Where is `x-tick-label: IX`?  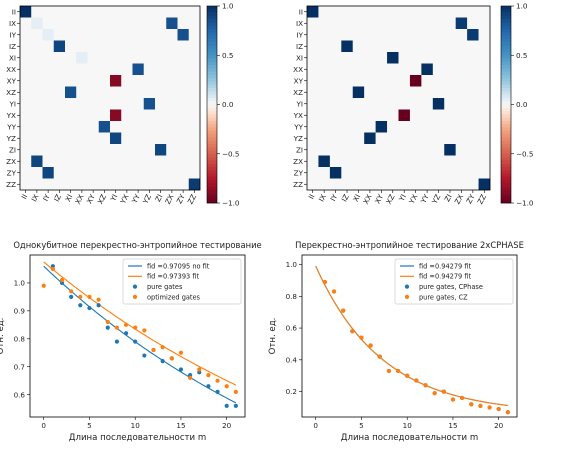
x-tick-label: IX is located at coordinates (34, 198).